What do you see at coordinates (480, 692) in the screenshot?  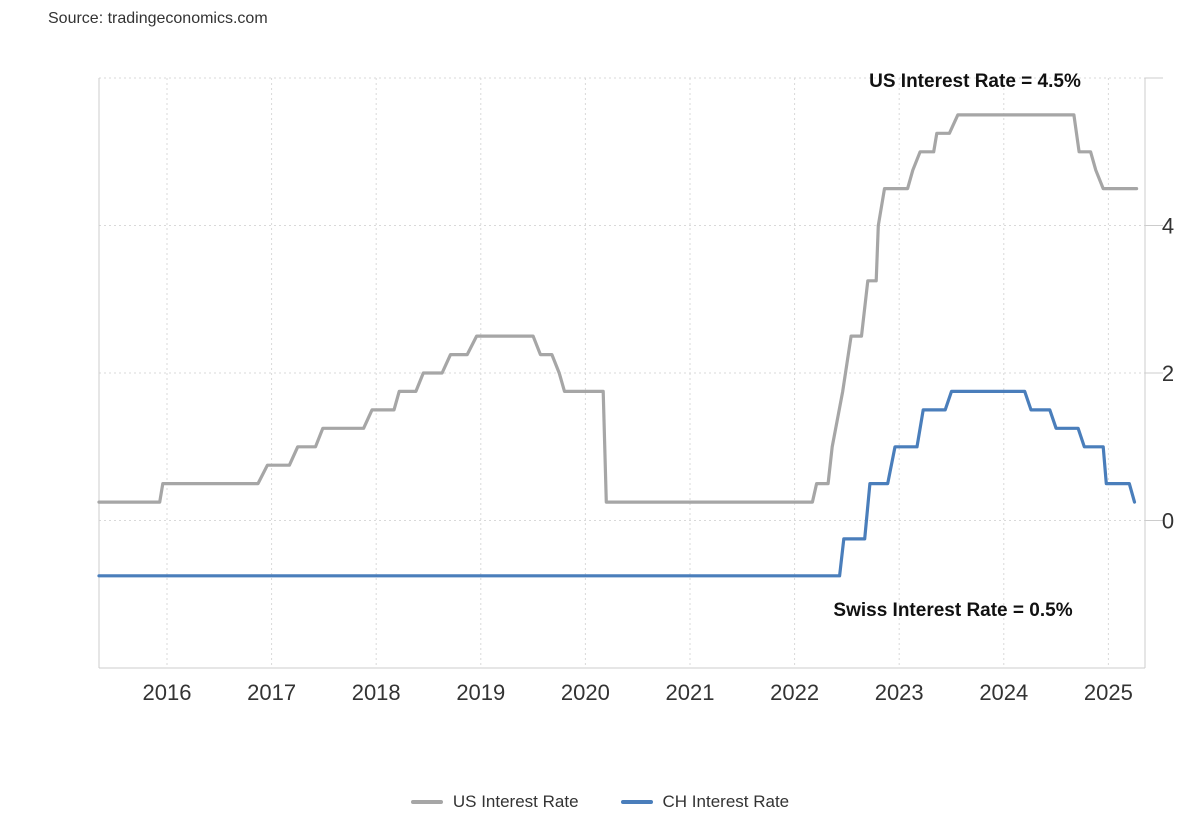 I see `x-tick-label: 2019` at bounding box center [480, 692].